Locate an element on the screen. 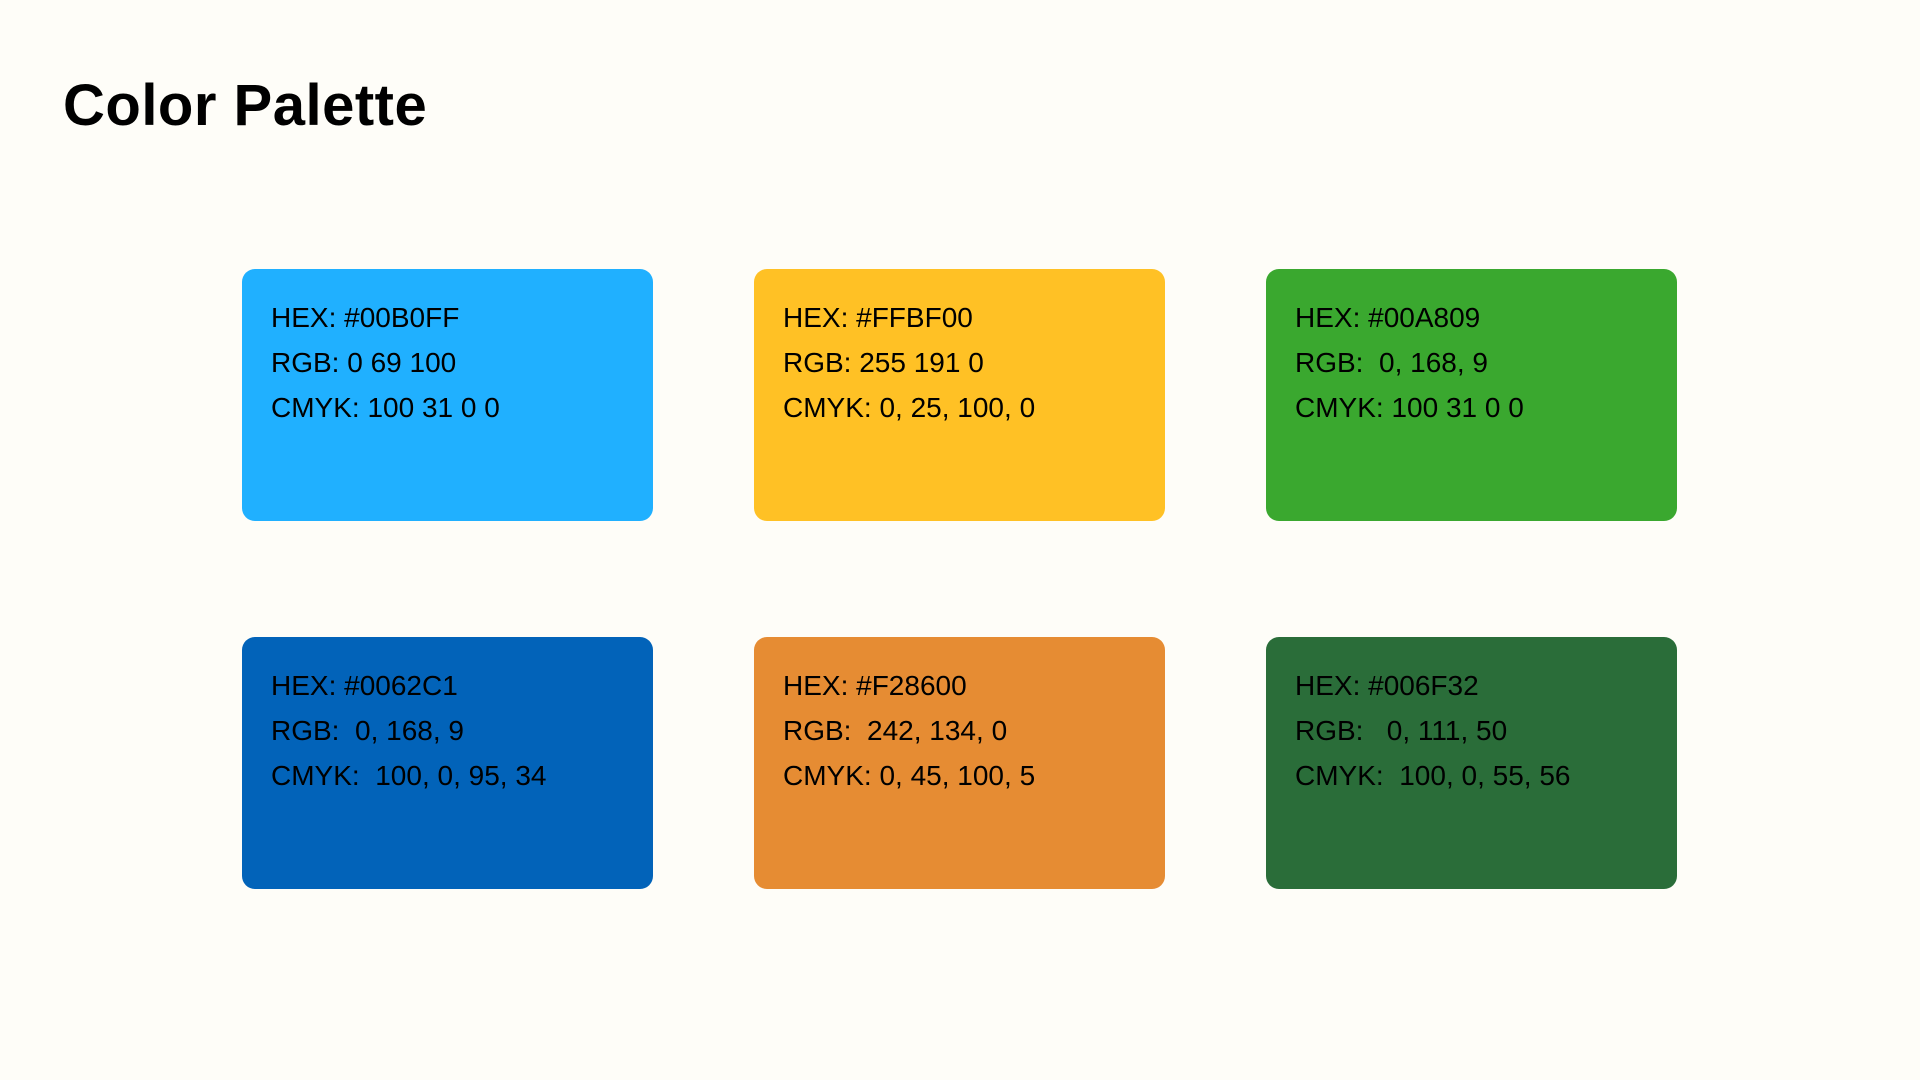 The width and height of the screenshot is (1920, 1080). hex-value: HEX: #FFBF00 is located at coordinates (878, 317).